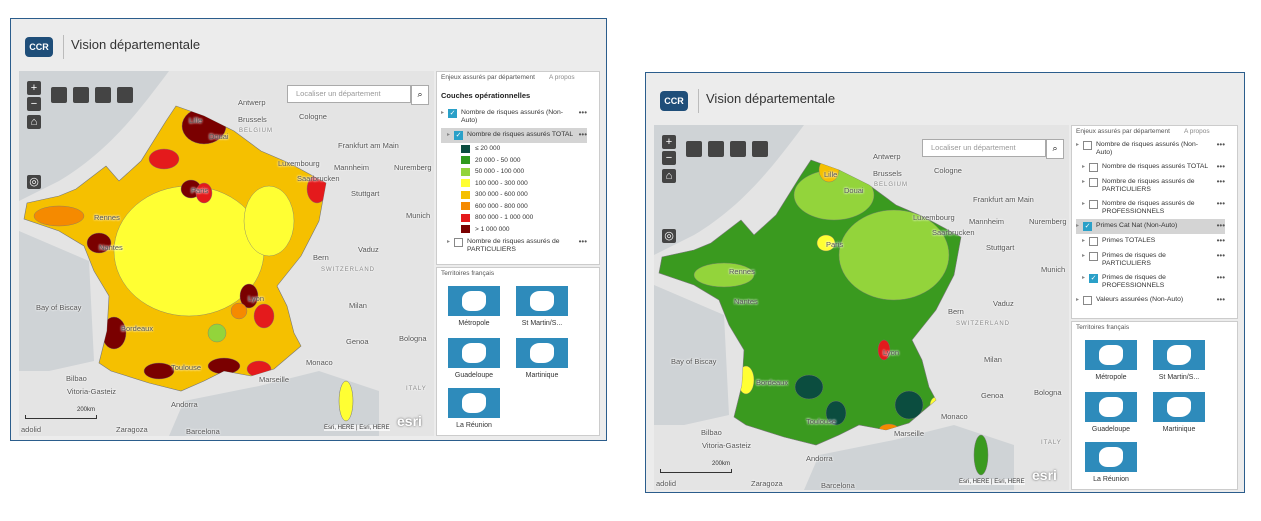  I want to click on layer-item: ▸ Valeurs assurées (Non-Auto) •••, so click(1150, 300).